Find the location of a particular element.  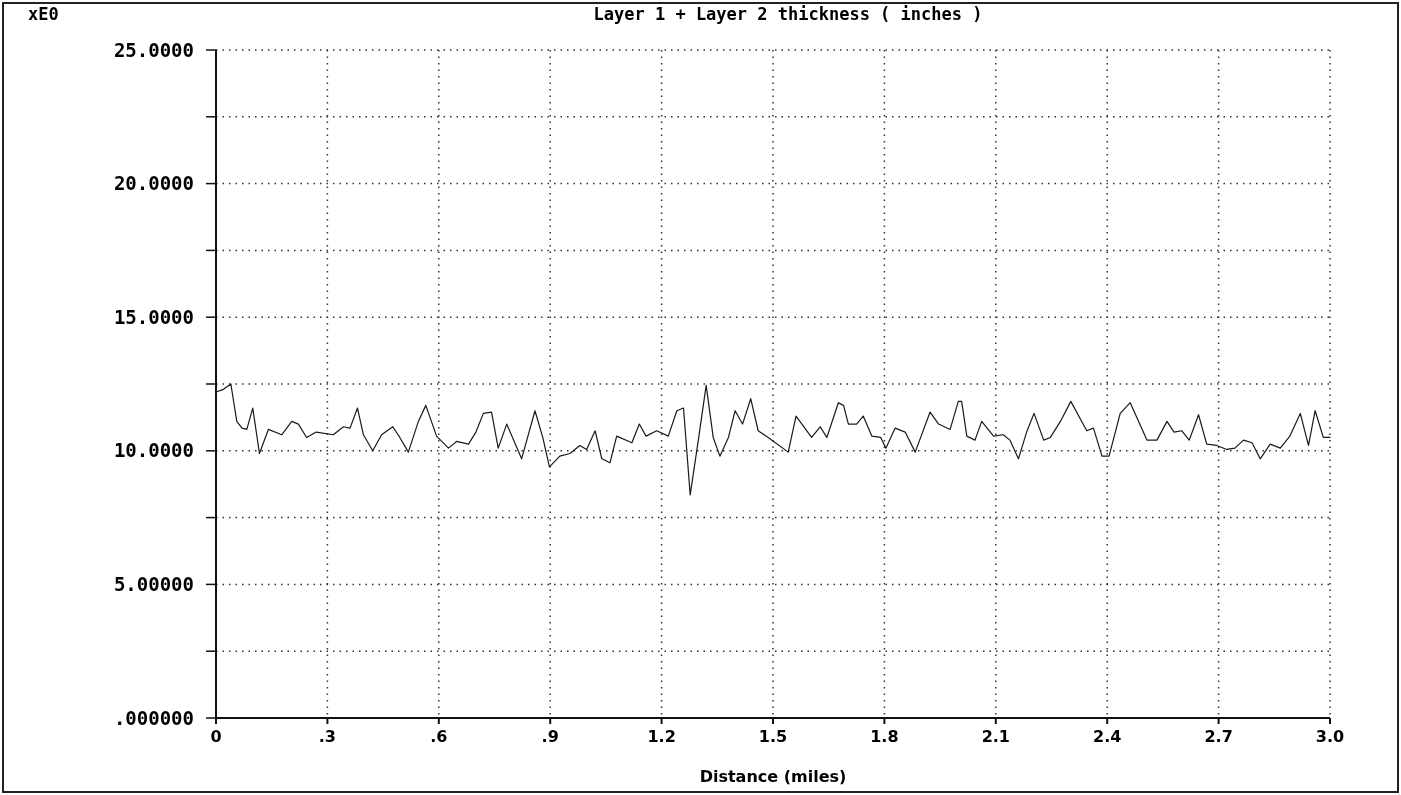

x-tick-label: 2.7 is located at coordinates (1218, 736).